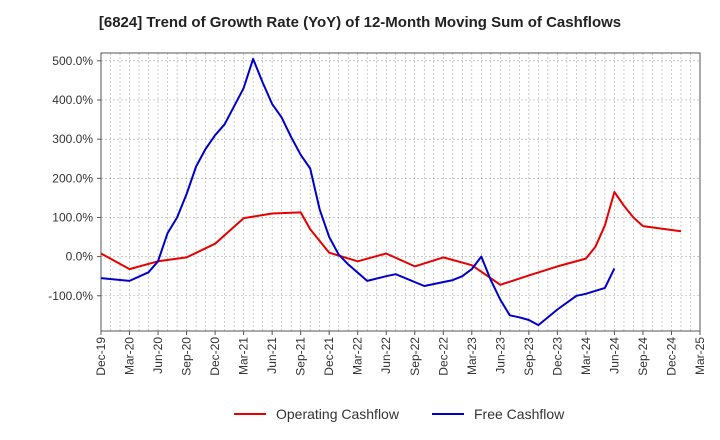  What do you see at coordinates (70, 296) in the screenshot?
I see `y-tick-label: -100.0%` at bounding box center [70, 296].